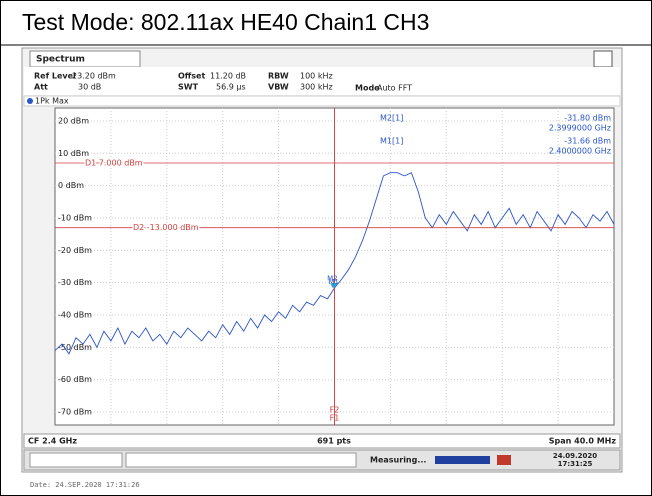 This screenshot has width=652, height=496. What do you see at coordinates (73, 153) in the screenshot?
I see `y-tick-label: 10 dBm` at bounding box center [73, 153].